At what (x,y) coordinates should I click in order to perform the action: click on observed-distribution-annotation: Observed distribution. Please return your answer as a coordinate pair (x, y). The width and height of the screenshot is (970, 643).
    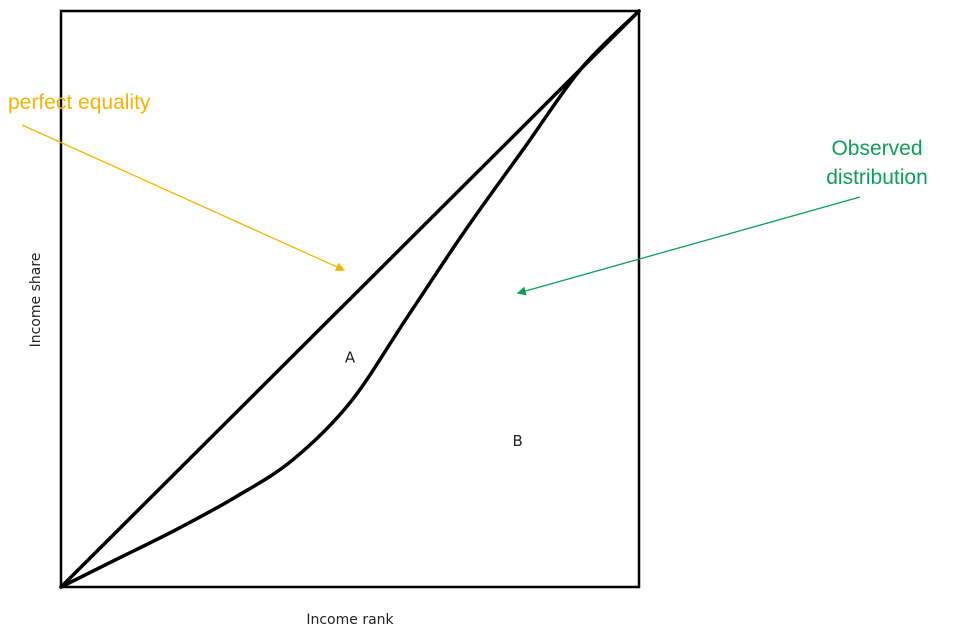
    Looking at the image, I should click on (877, 163).